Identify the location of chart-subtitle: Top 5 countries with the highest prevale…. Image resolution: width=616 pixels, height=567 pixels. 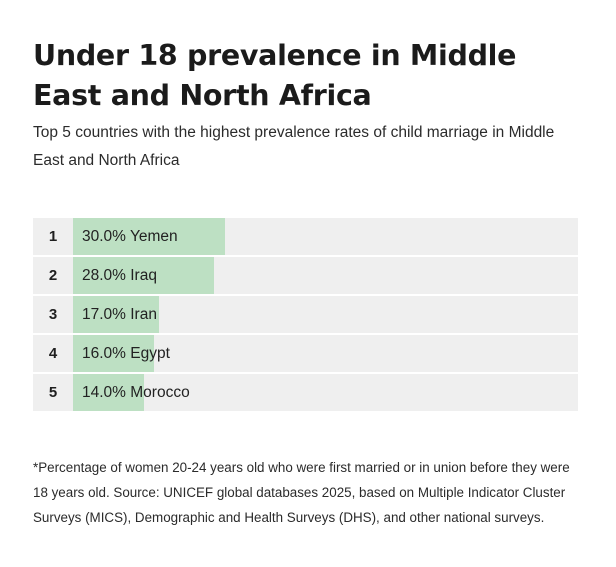
(294, 146).